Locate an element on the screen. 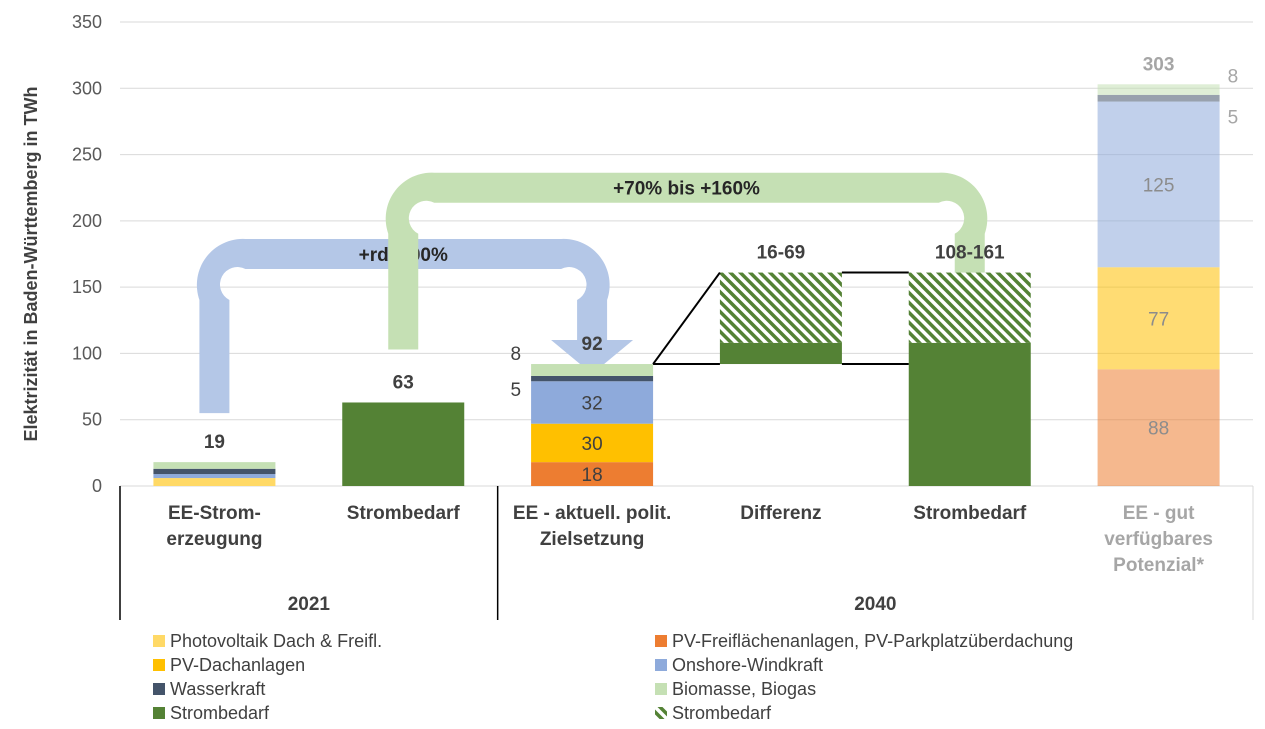 The image size is (1265, 729). y-tick-label: 50 is located at coordinates (92, 420).